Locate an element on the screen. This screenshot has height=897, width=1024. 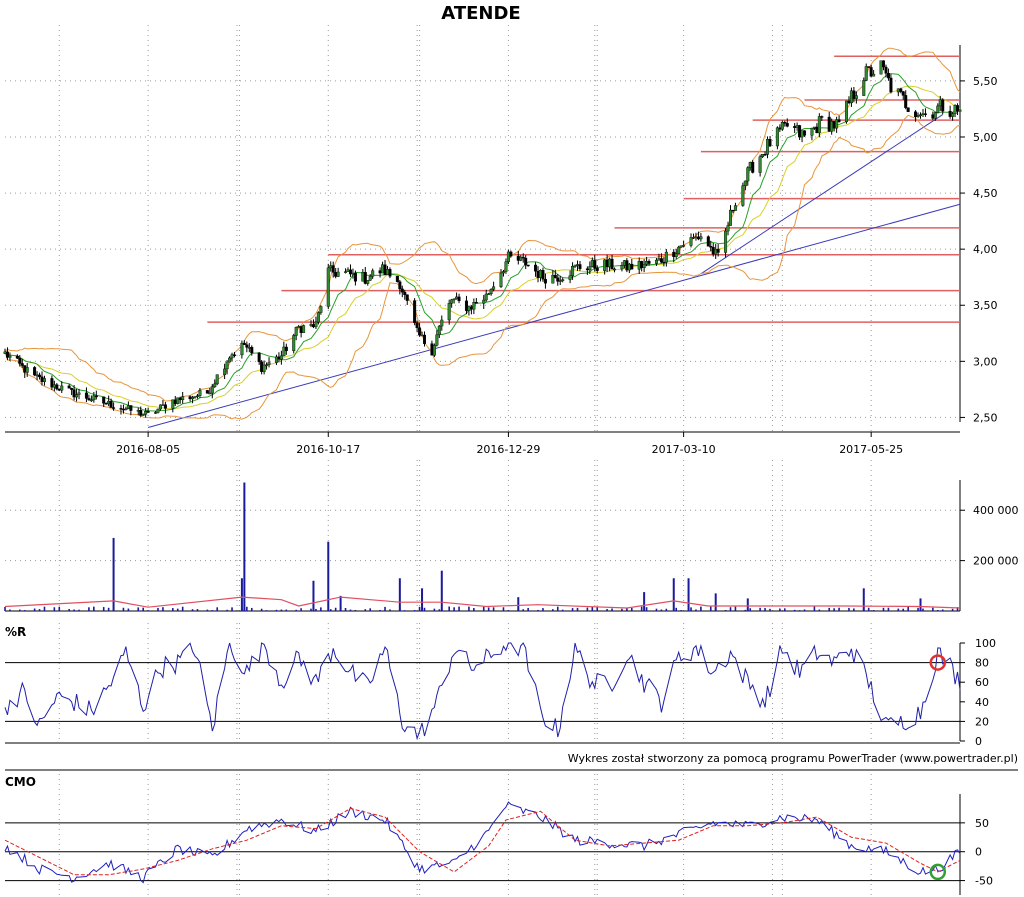
price-y-tick-label-6: 5,50 is located at coordinates (985, 81).